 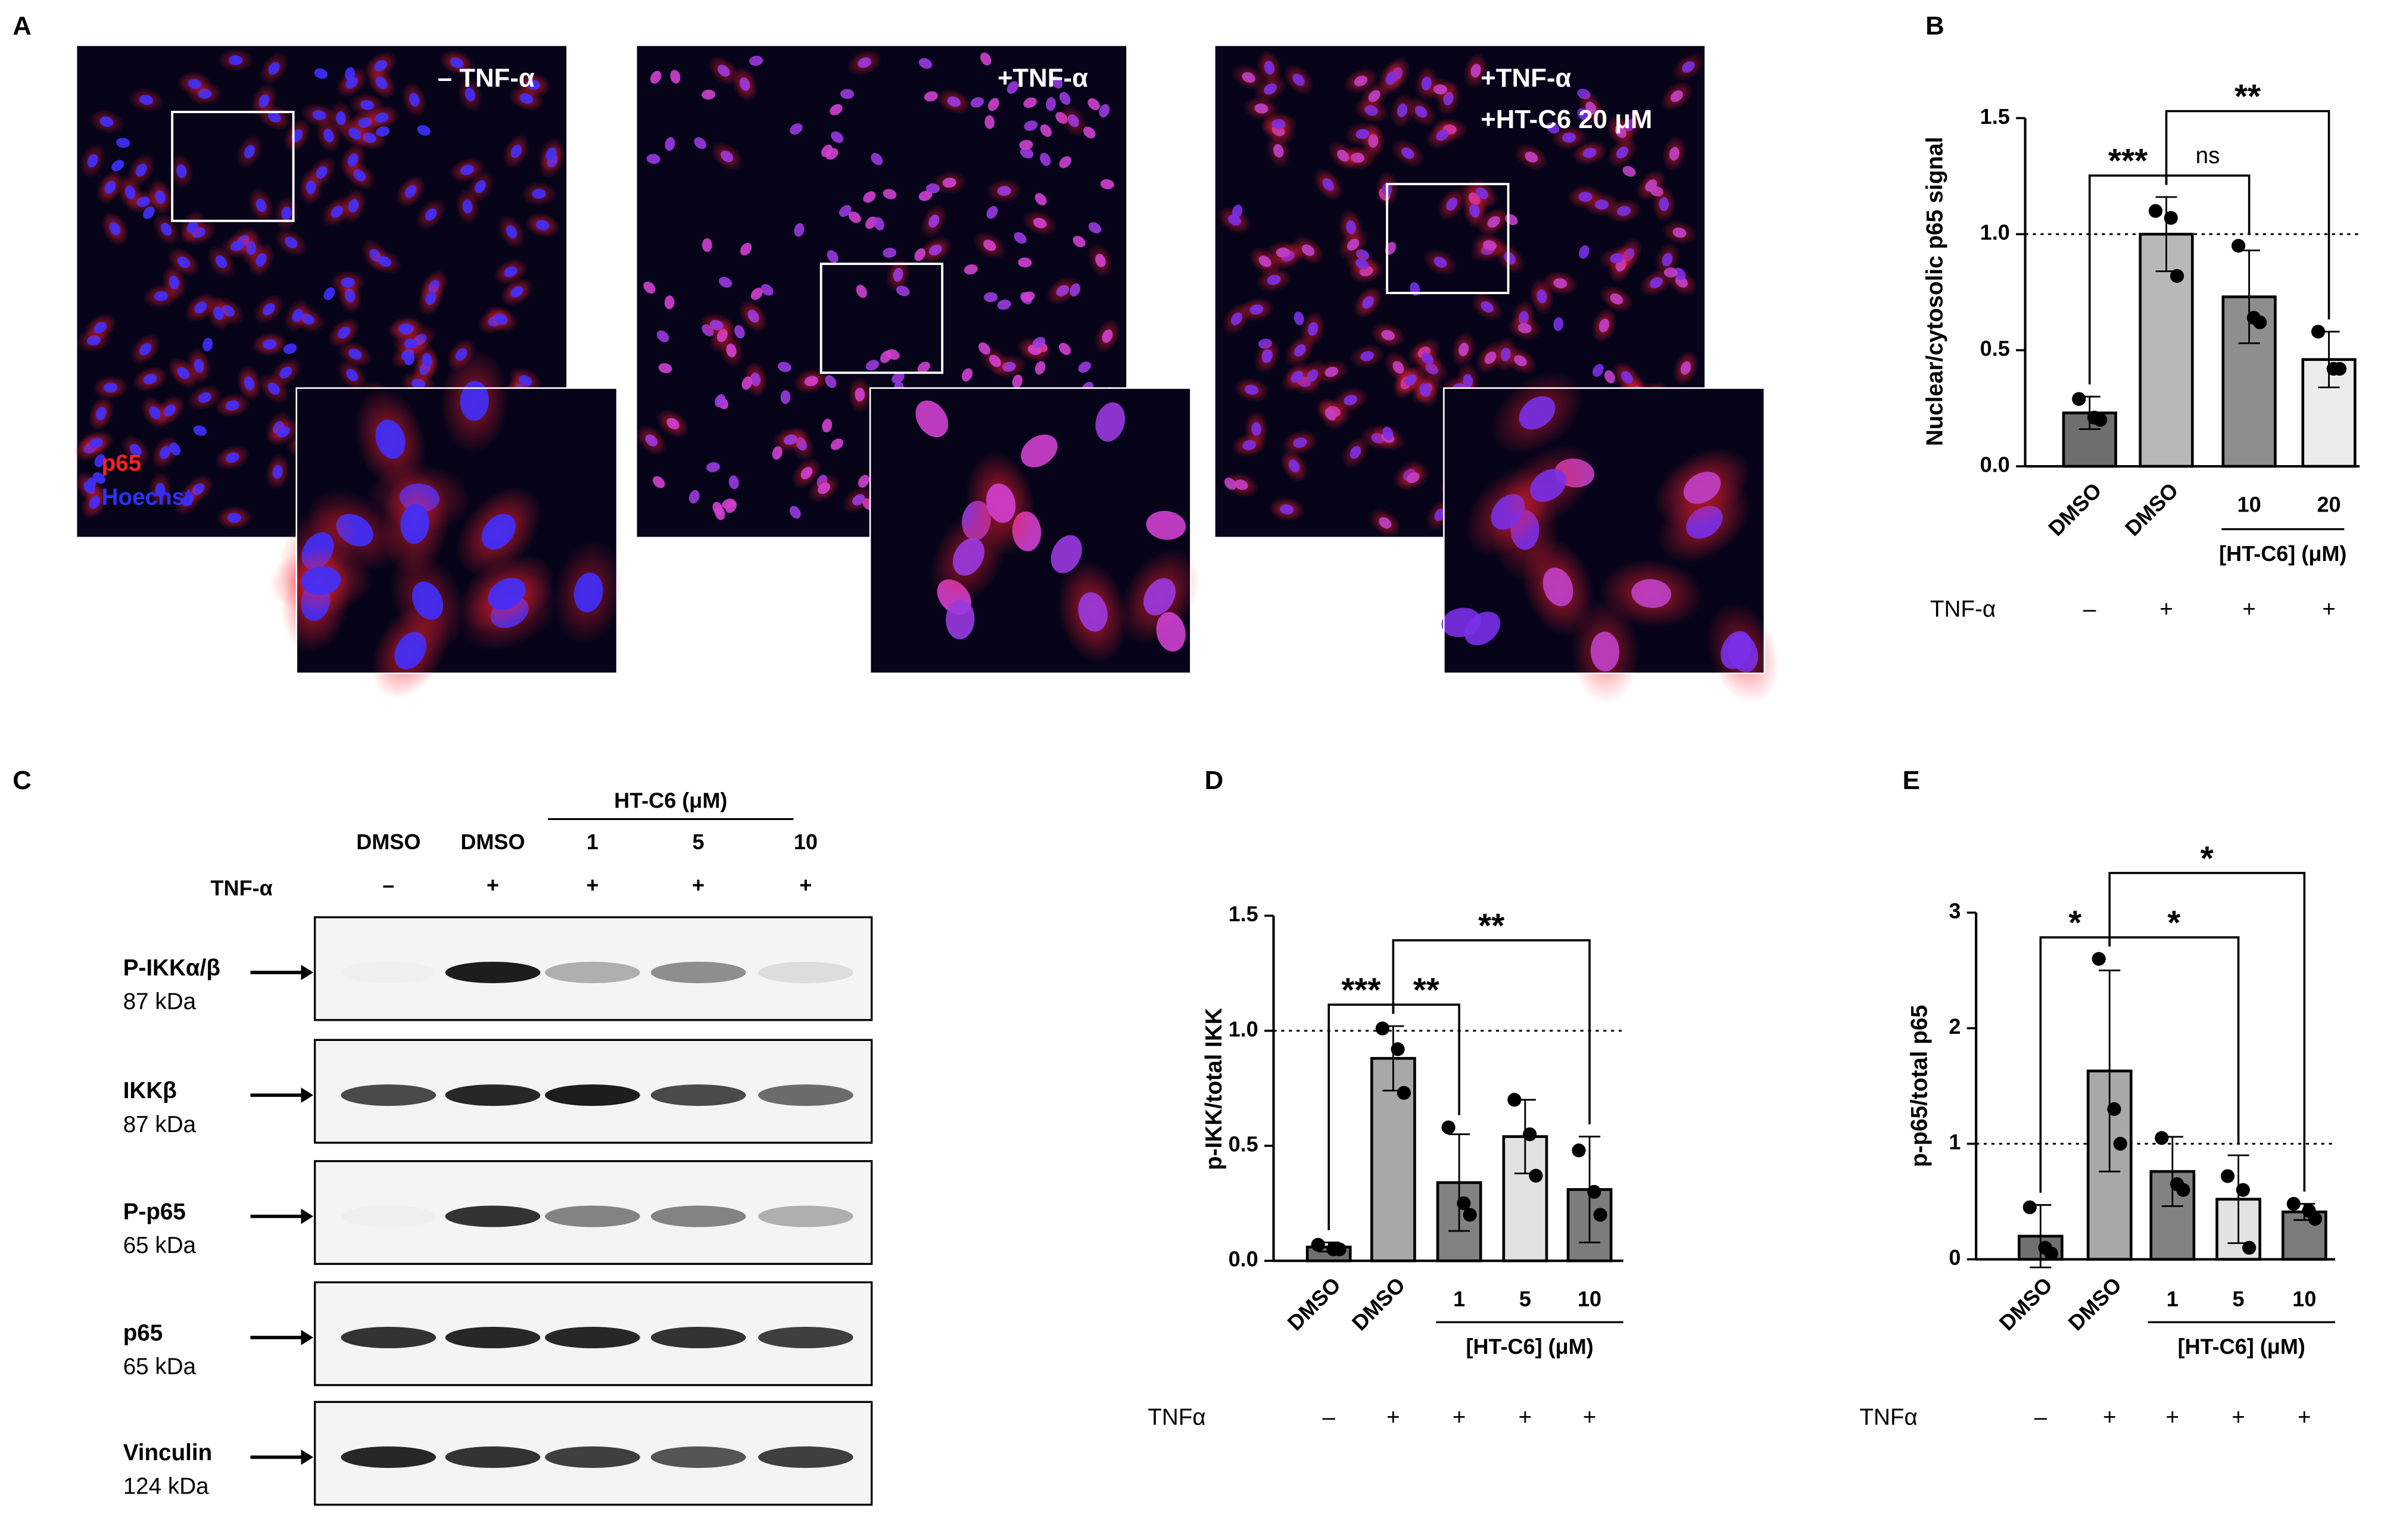 I want to click on significance-label: *, so click(x=2074, y=923).